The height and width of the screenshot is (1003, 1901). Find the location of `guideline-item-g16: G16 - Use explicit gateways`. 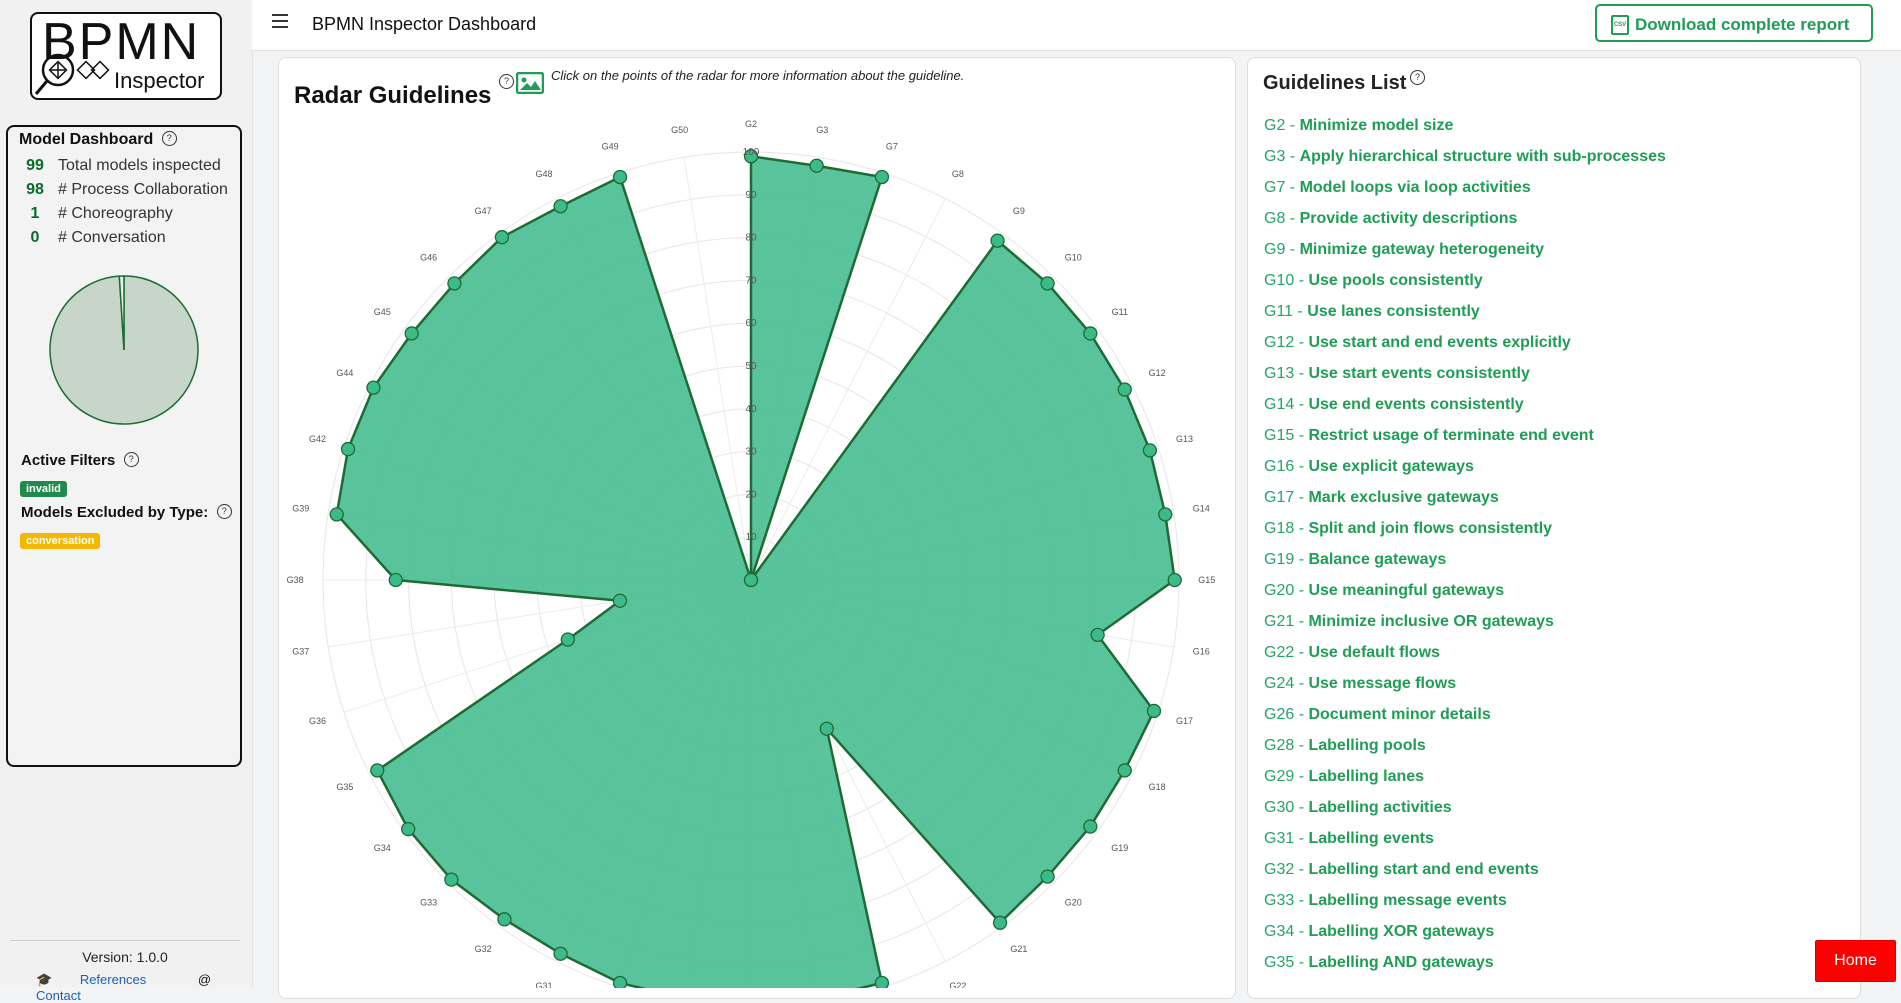

guideline-item-g16: G16 - Use explicit gateways is located at coordinates (1465, 472).